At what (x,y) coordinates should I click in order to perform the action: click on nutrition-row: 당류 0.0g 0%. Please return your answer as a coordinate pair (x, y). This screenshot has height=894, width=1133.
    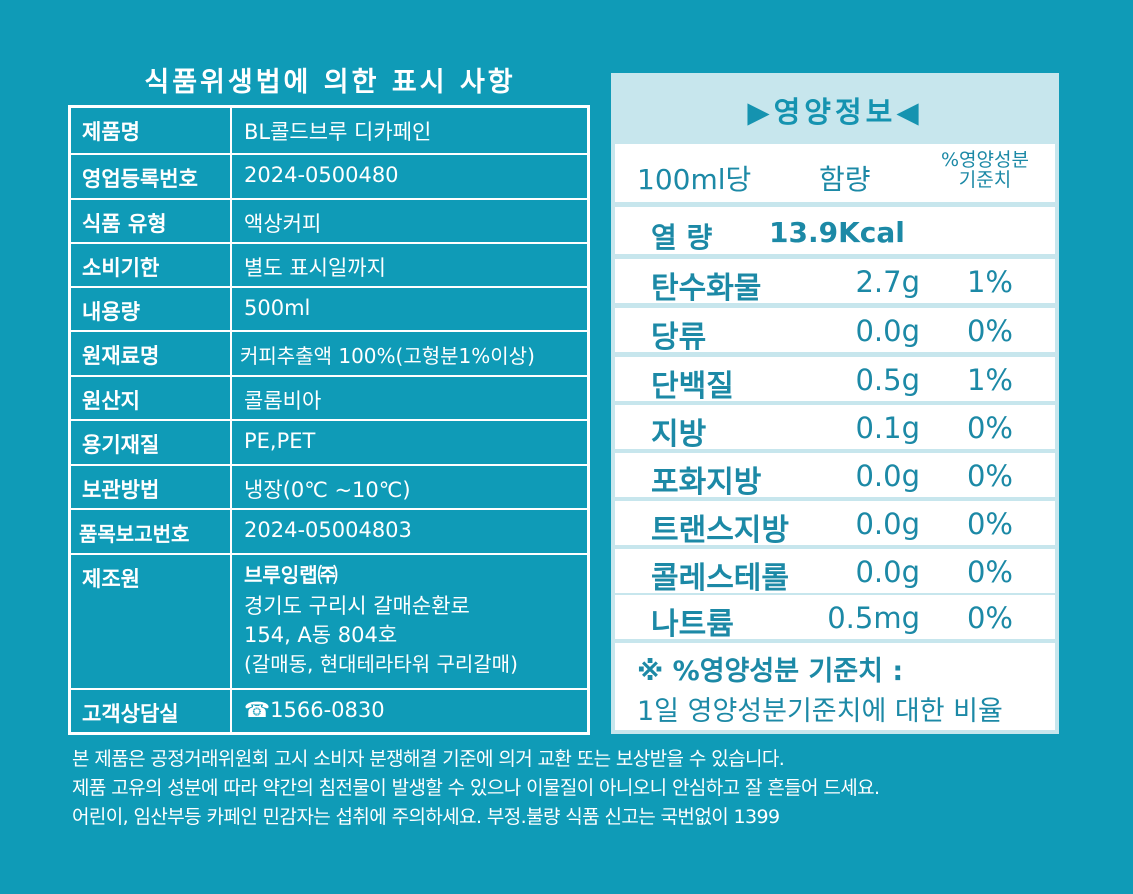
    Looking at the image, I should click on (835, 331).